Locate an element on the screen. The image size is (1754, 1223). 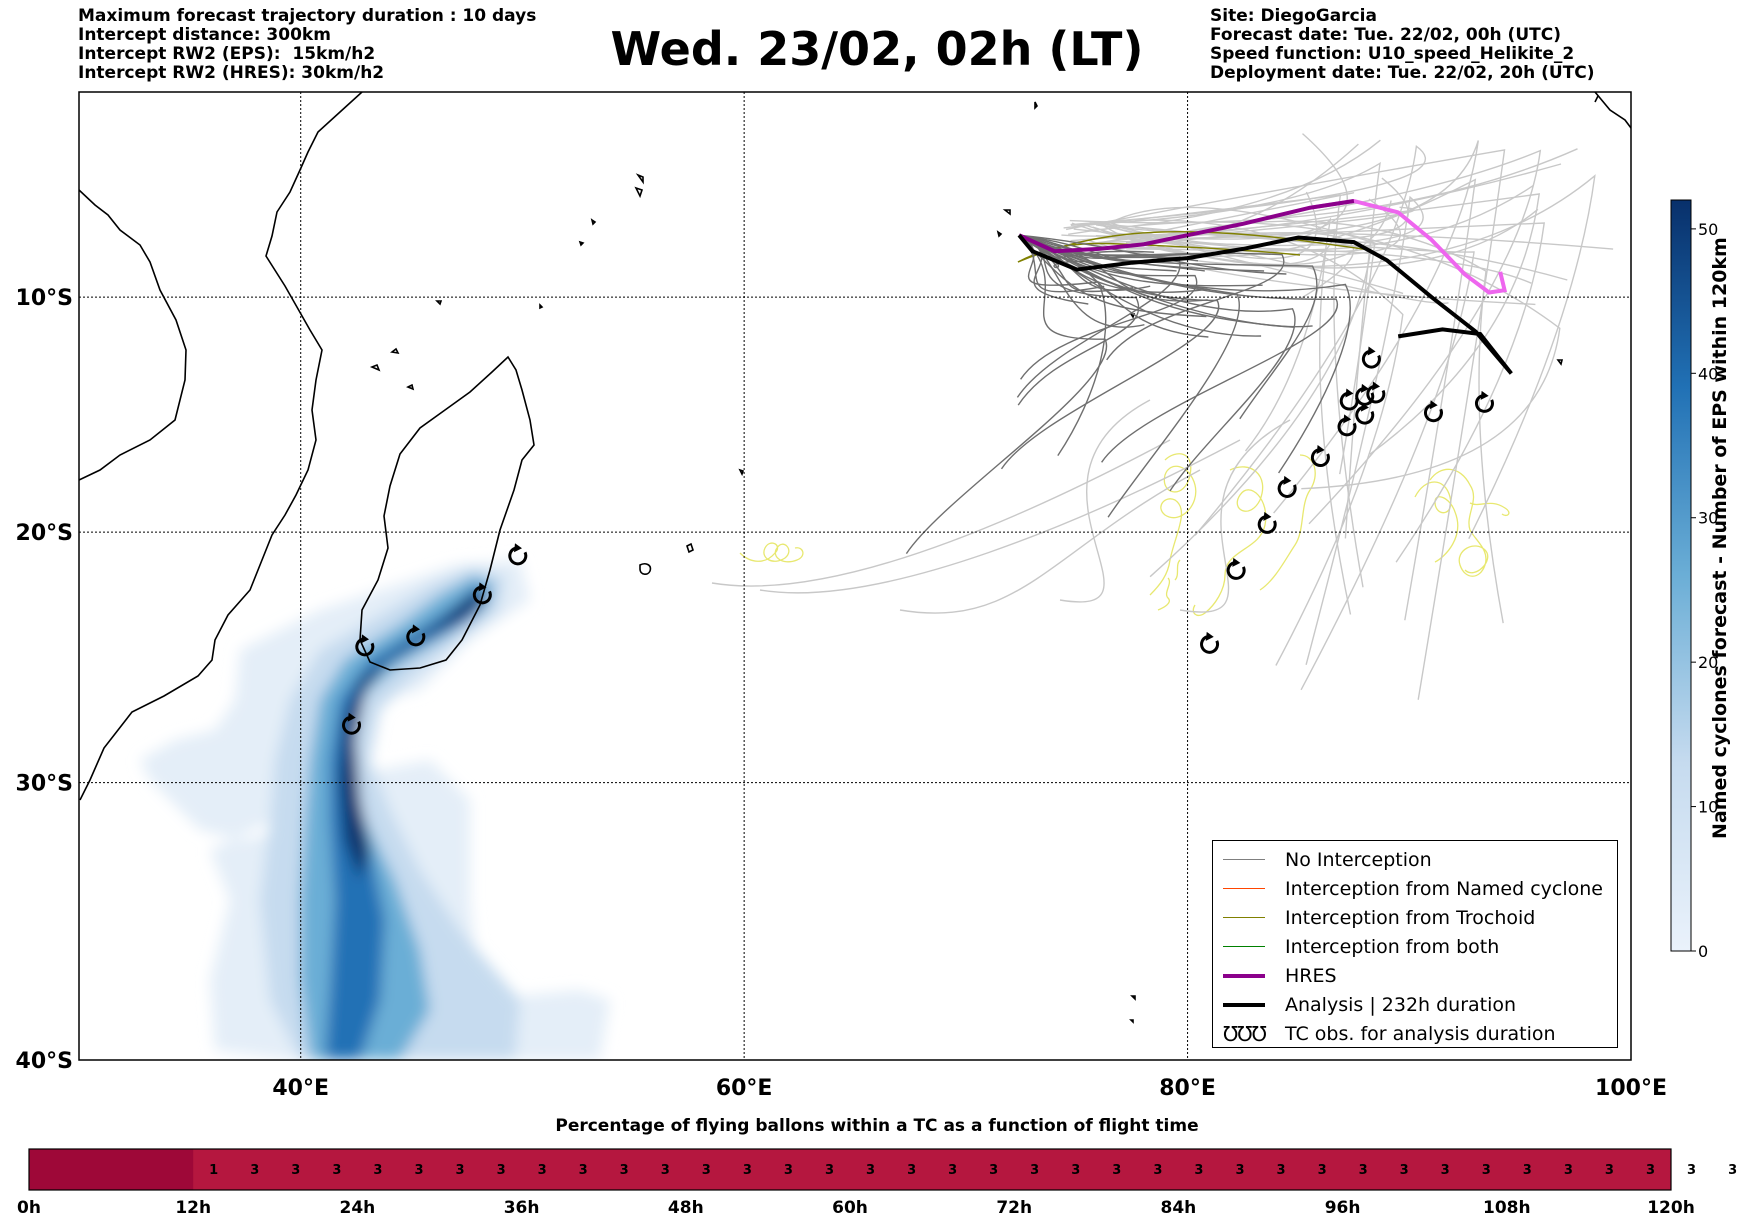
info-line: Deployment date: Tue. 22/02, 20h (UTC) is located at coordinates (1402, 73).